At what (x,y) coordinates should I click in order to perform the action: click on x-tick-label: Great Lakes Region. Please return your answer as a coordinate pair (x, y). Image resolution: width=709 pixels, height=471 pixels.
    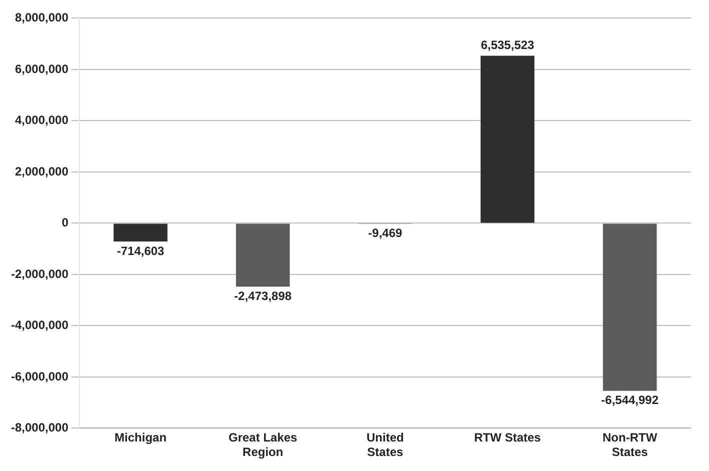
    Looking at the image, I should click on (263, 445).